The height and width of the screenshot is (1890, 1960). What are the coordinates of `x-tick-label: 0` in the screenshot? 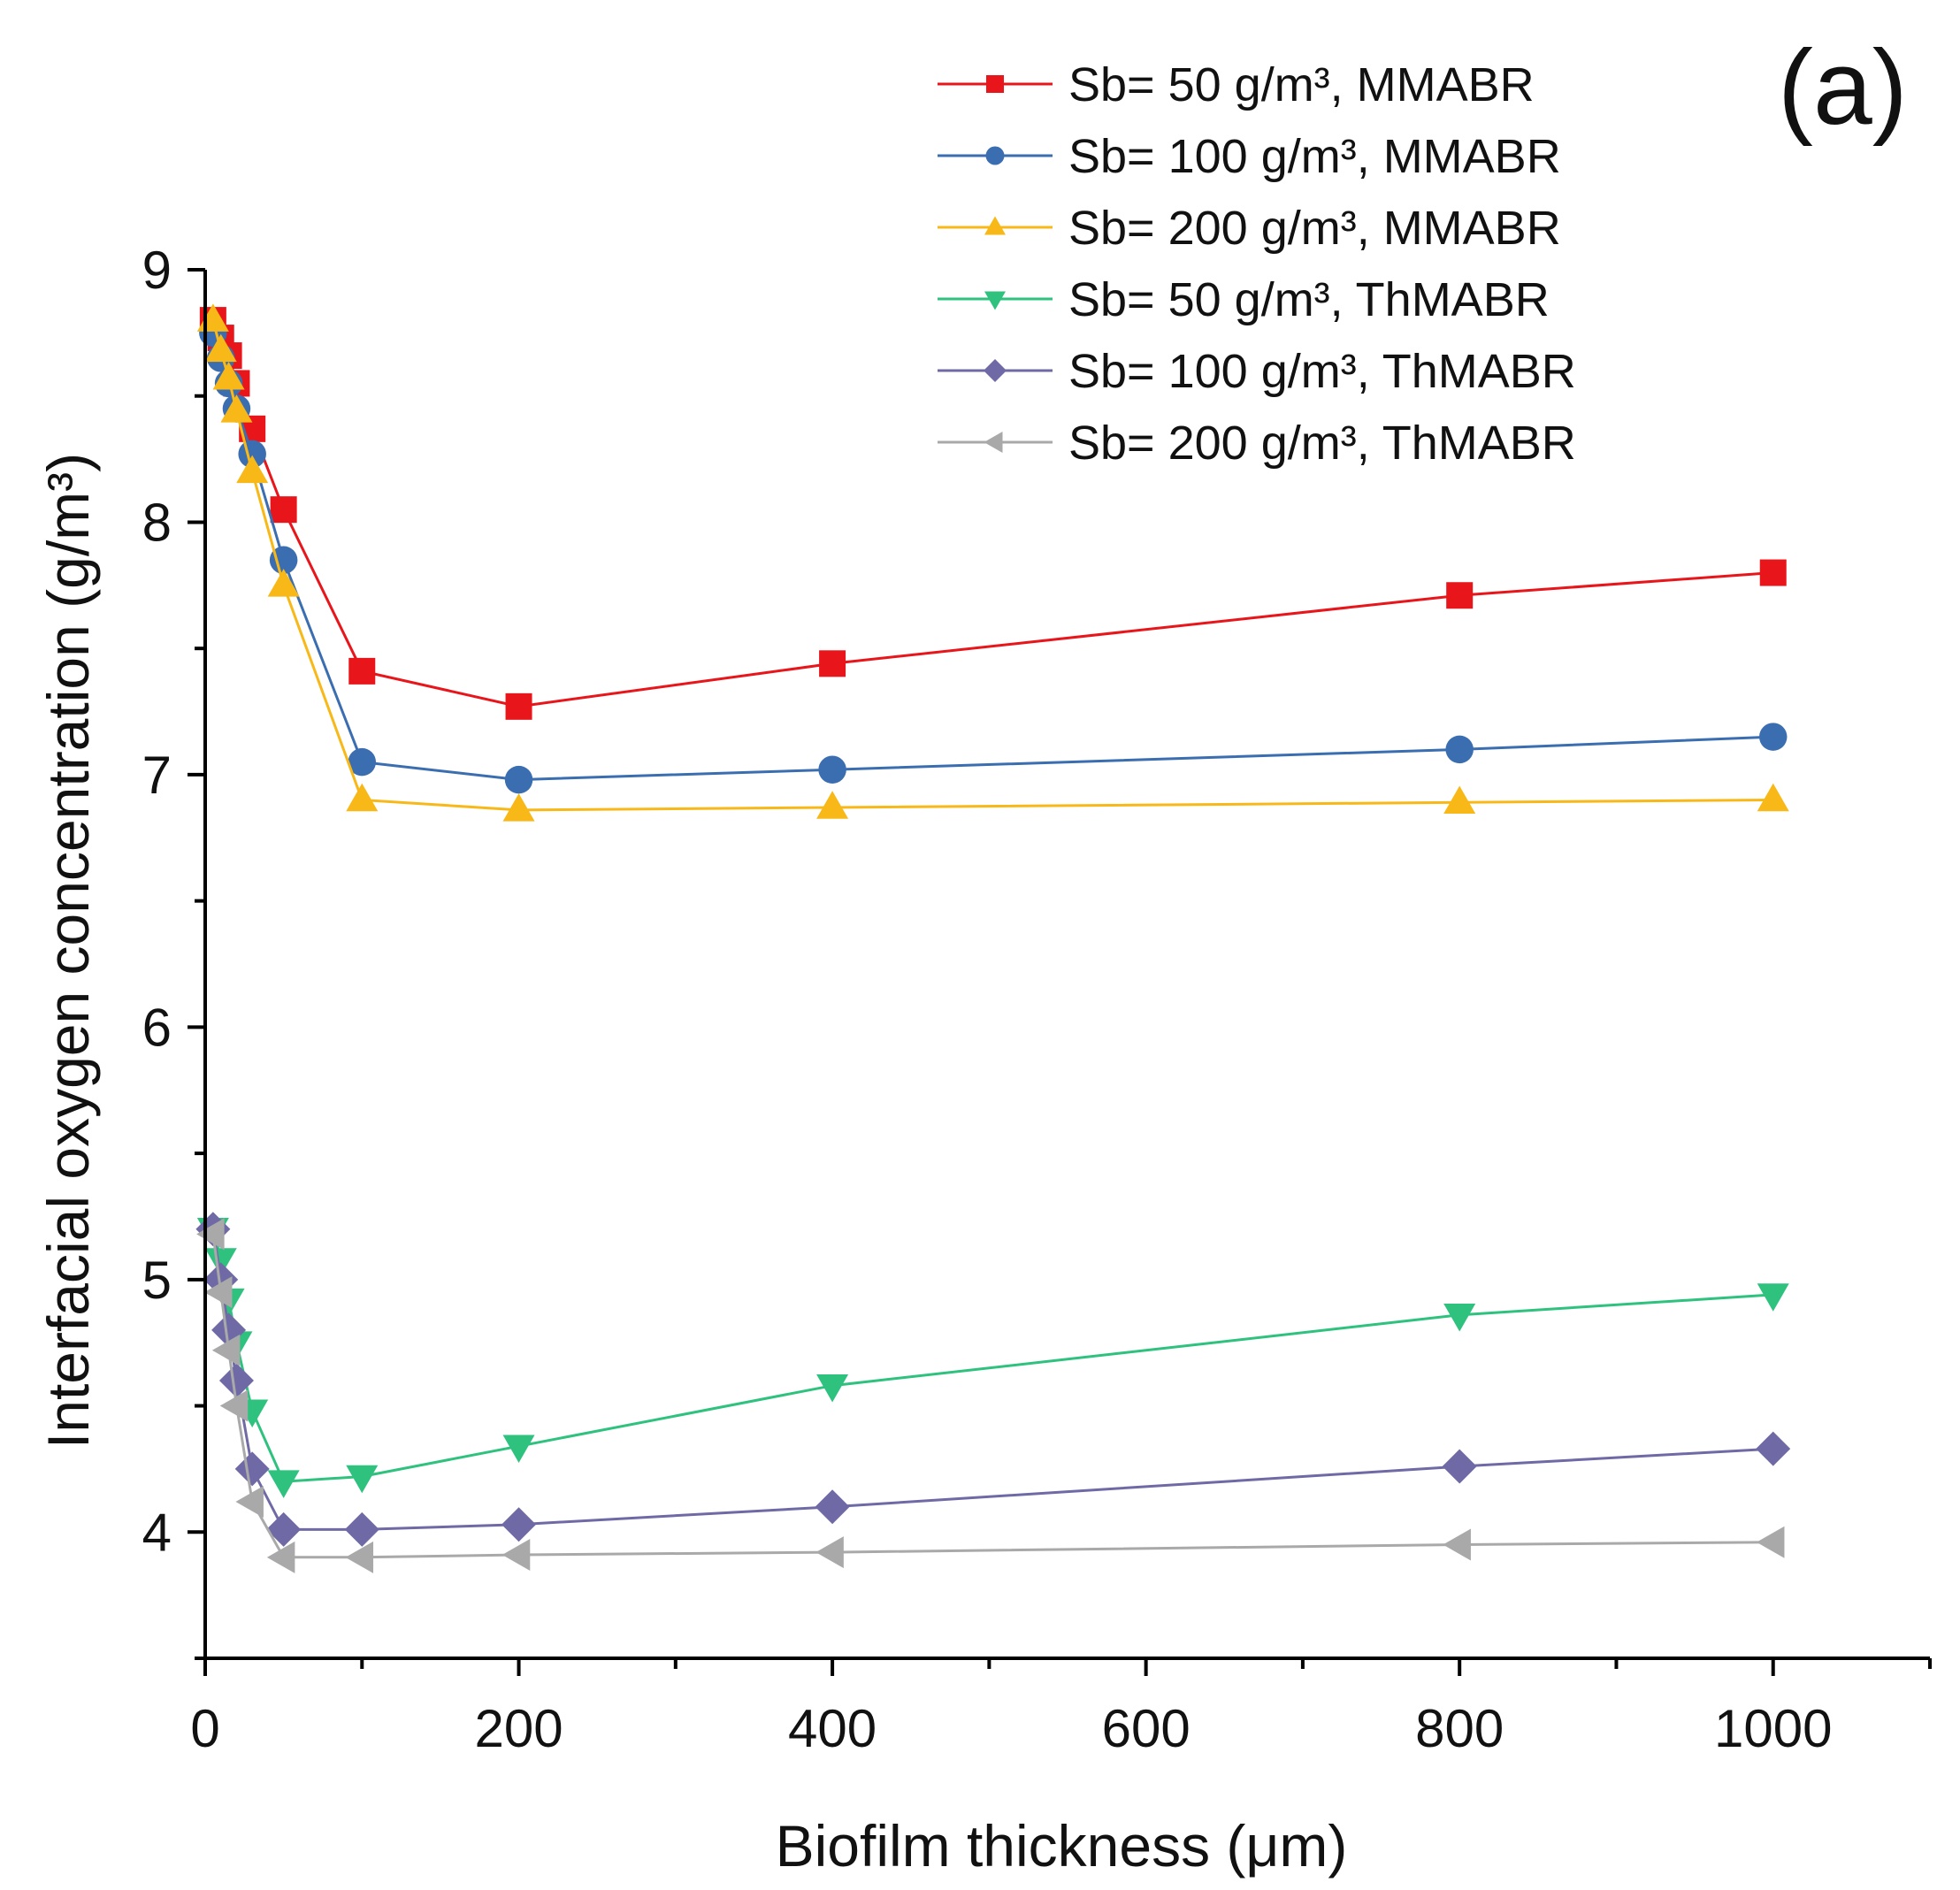 It's located at (205, 1729).